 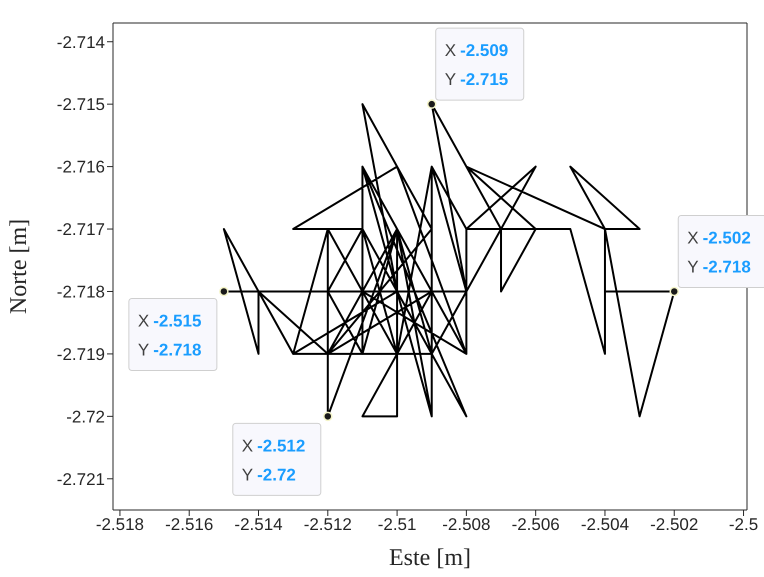 I want to click on y-axis-title: Norte [m], so click(x=19, y=266).